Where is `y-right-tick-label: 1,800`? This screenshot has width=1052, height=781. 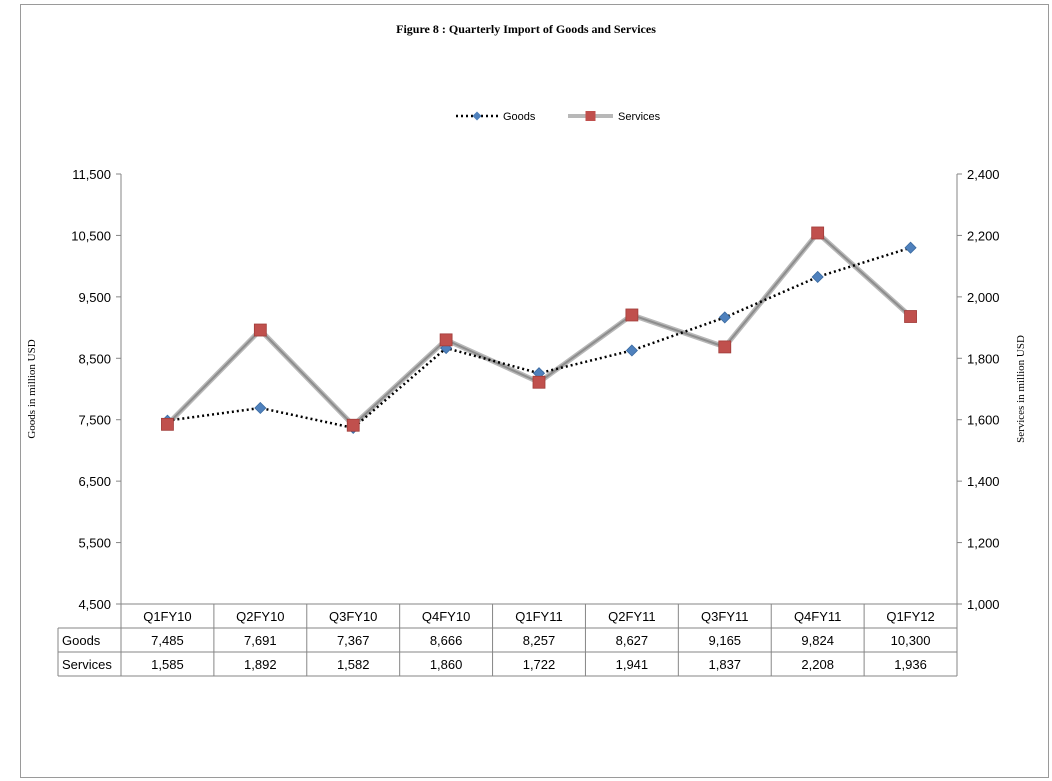 y-right-tick-label: 1,800 is located at coordinates (983, 358).